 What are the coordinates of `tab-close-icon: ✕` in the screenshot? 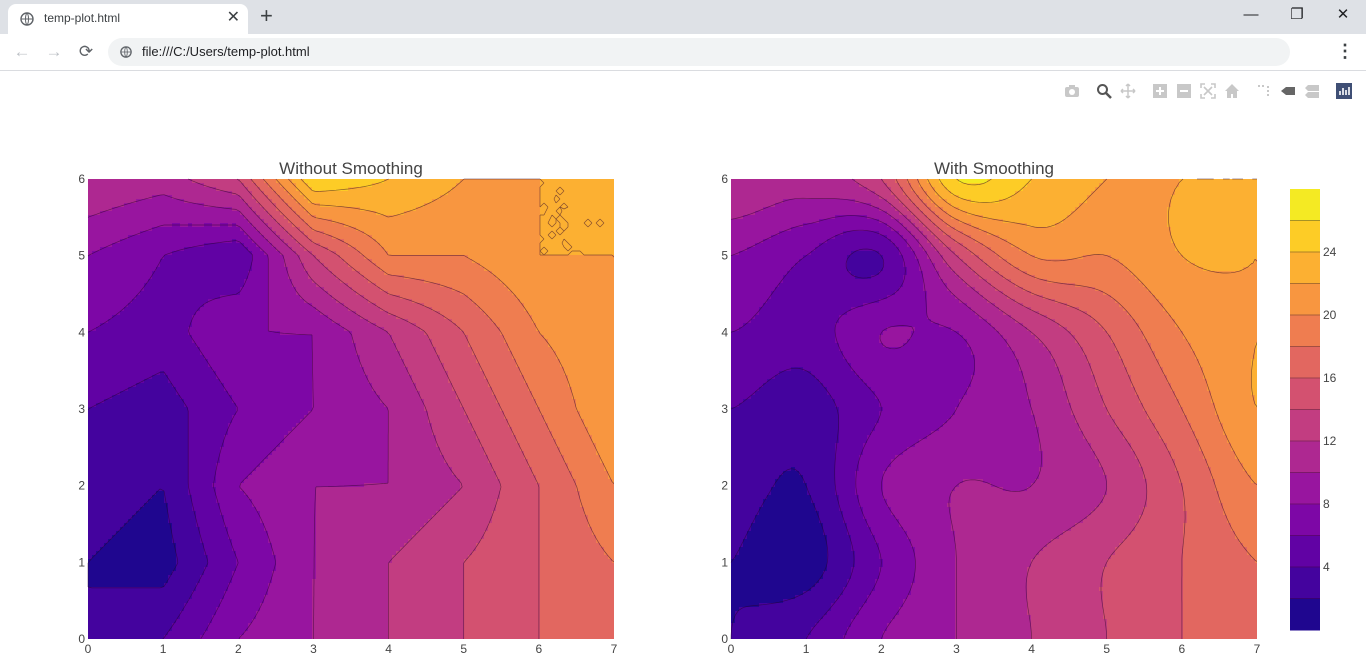 It's located at (233, 18).